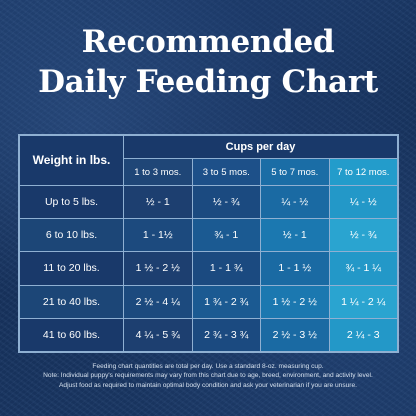 This screenshot has width=416, height=416. I want to click on table-row: Up to 5 lbs. ½ - 1 ½ - ¾ ¼ - ½ ¼ - ½, so click(208, 202).